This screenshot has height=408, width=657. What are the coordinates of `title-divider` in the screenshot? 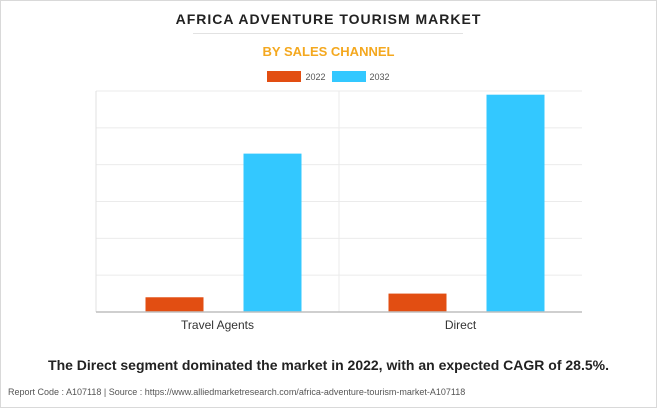 It's located at (328, 33).